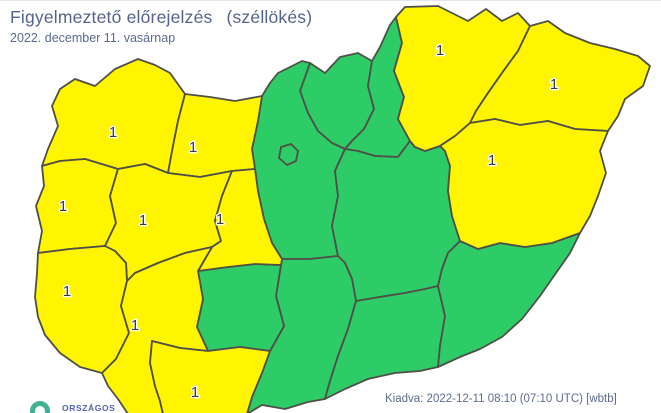  Describe the element at coordinates (63, 206) in the screenshot. I see `warning-level-label-vas: 1` at that location.